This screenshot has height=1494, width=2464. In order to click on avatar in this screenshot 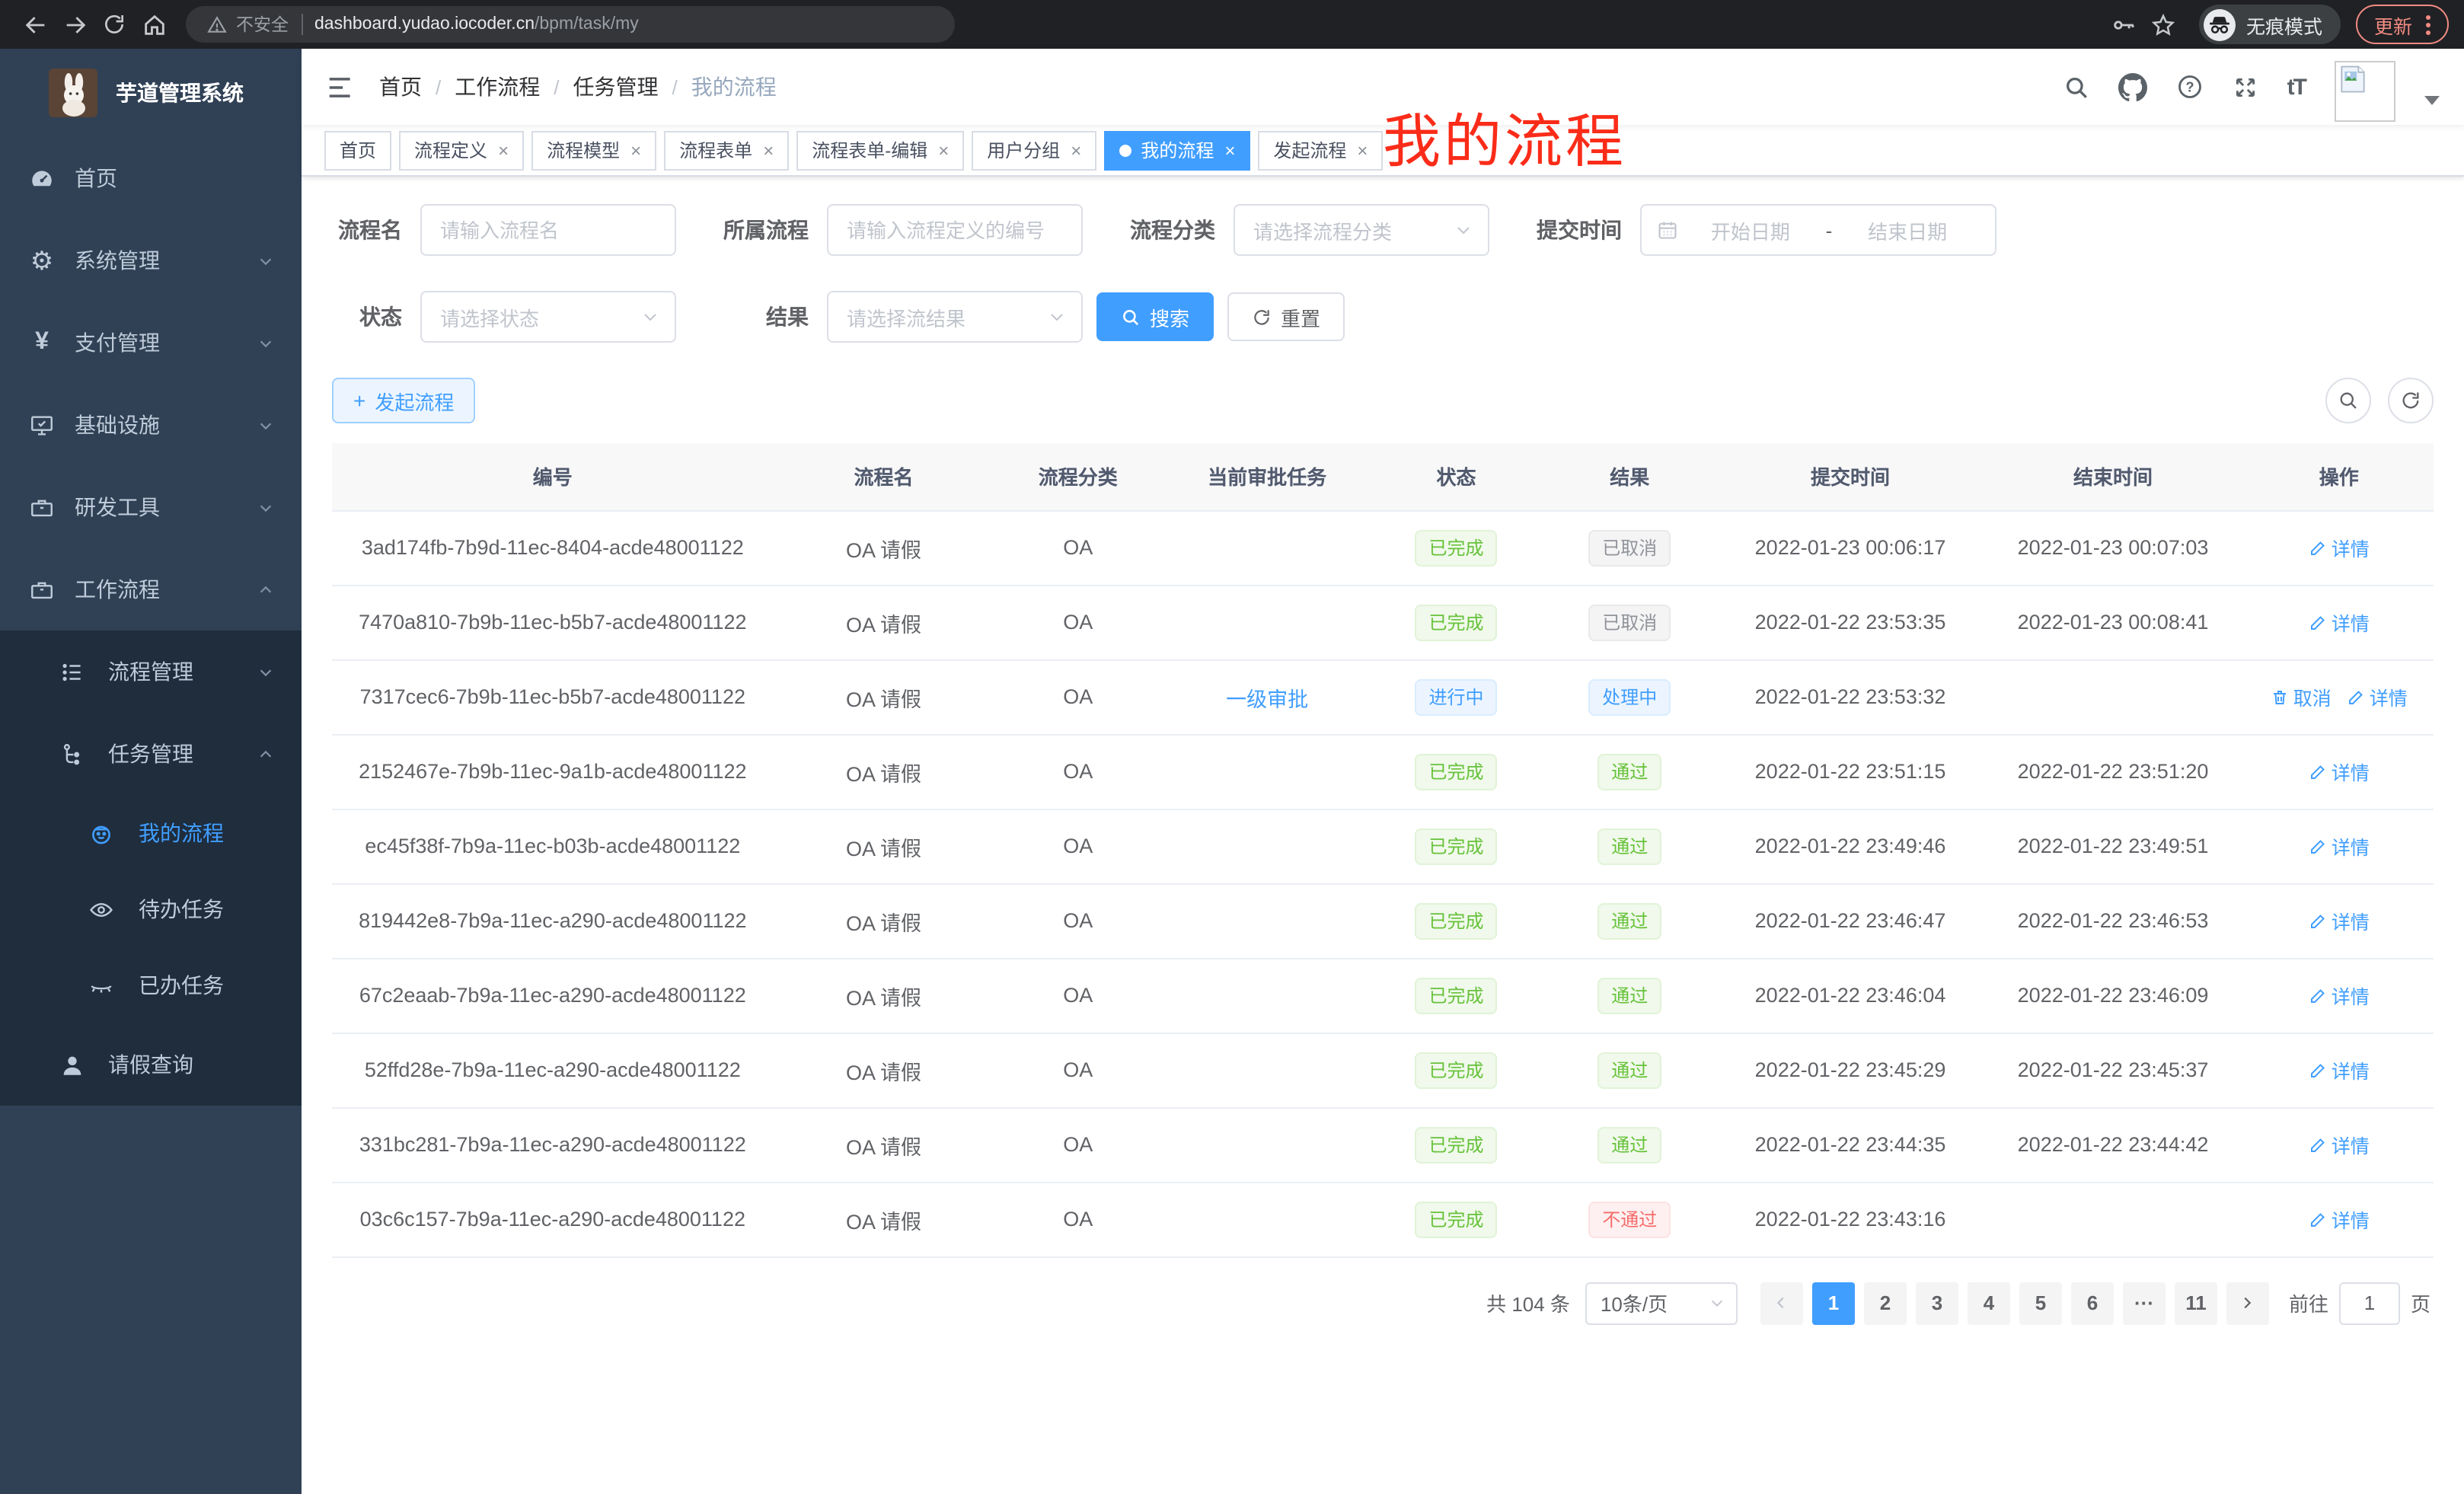, I will do `click(2365, 91)`.